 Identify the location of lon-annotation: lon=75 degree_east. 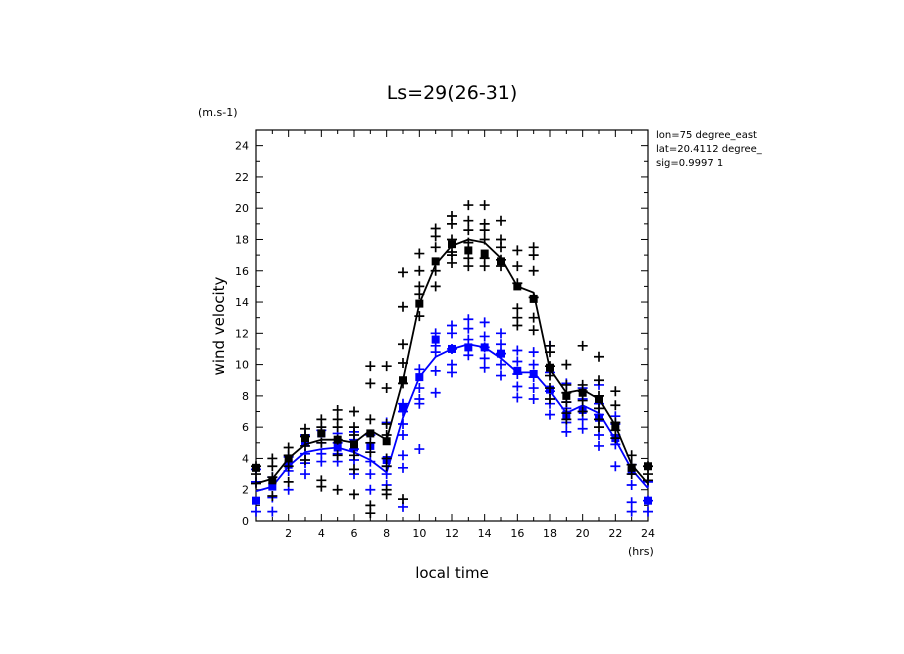
(706, 135).